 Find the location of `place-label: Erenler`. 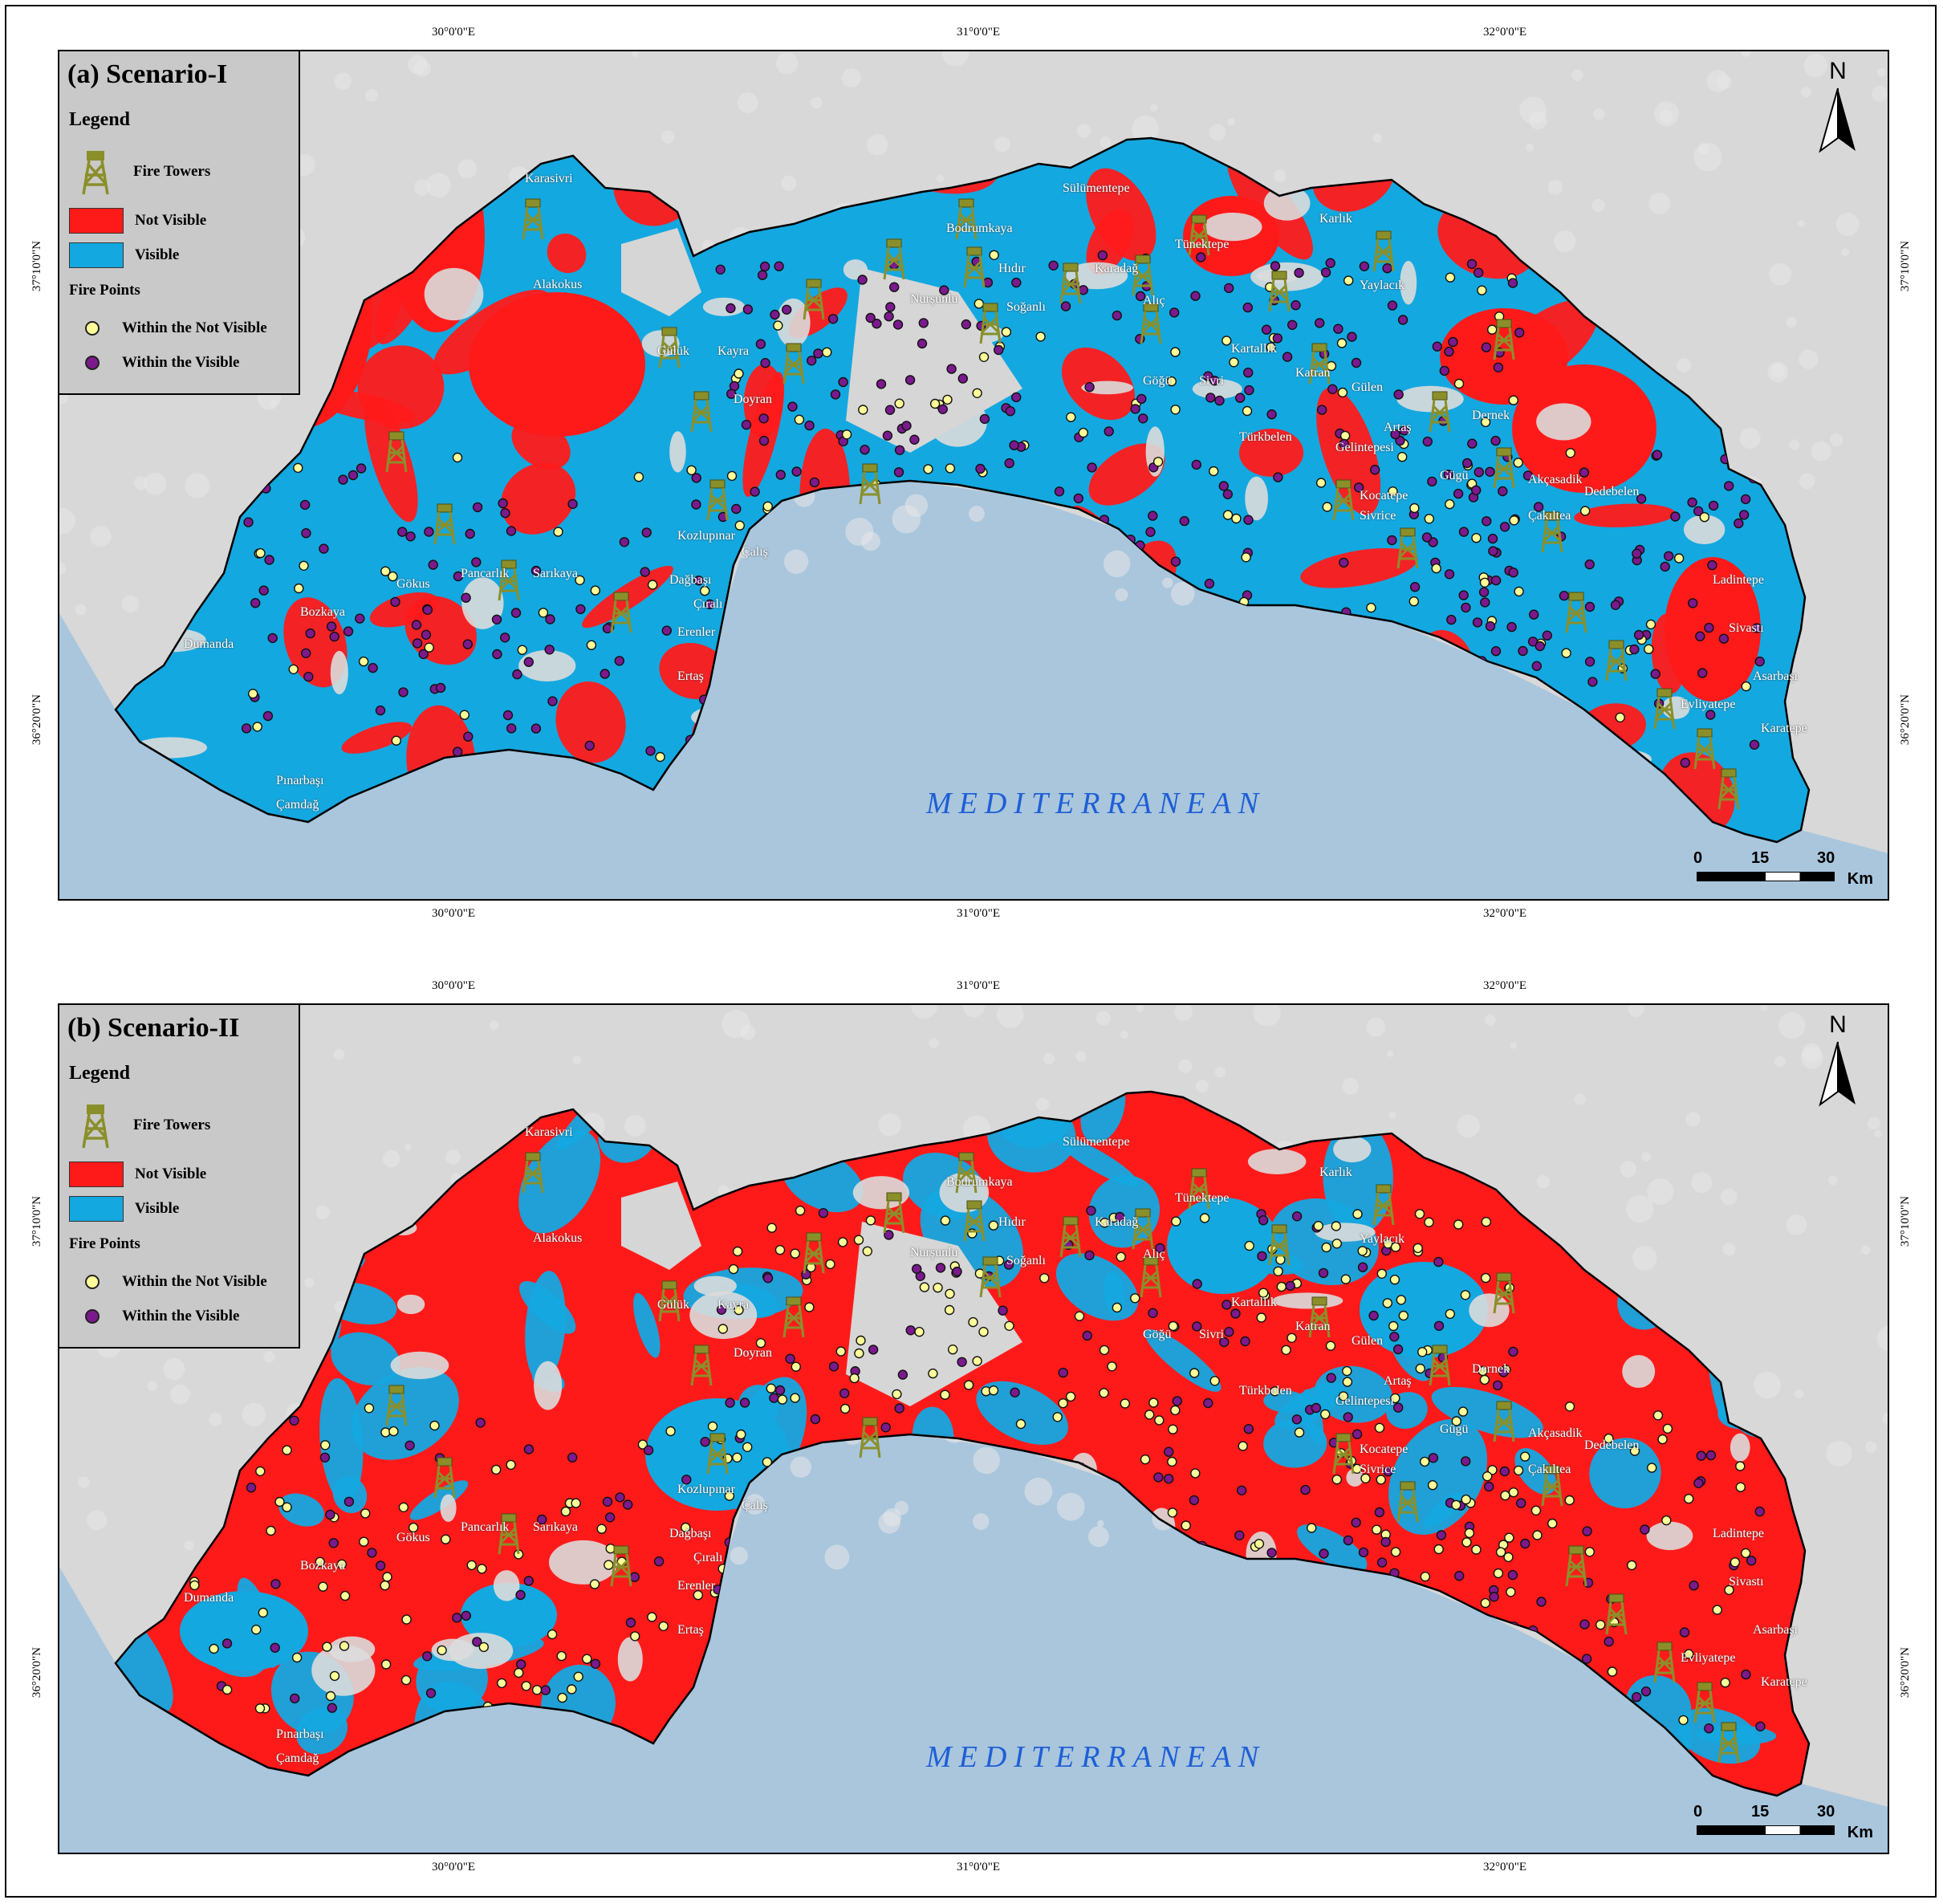

place-label: Erenler is located at coordinates (697, 632).